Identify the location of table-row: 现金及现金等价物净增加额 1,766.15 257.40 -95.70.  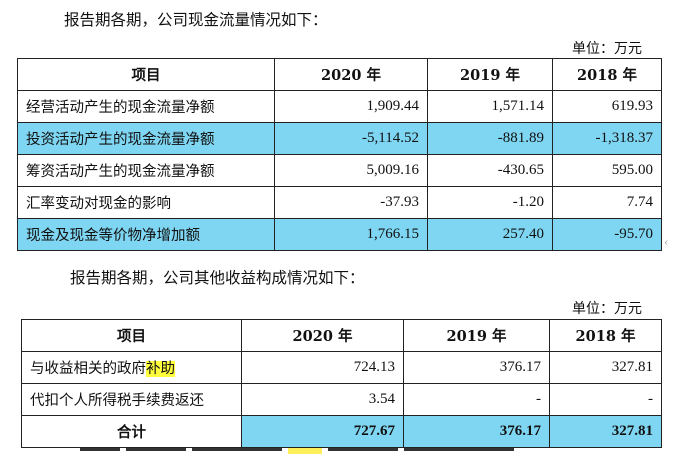
(339, 234).